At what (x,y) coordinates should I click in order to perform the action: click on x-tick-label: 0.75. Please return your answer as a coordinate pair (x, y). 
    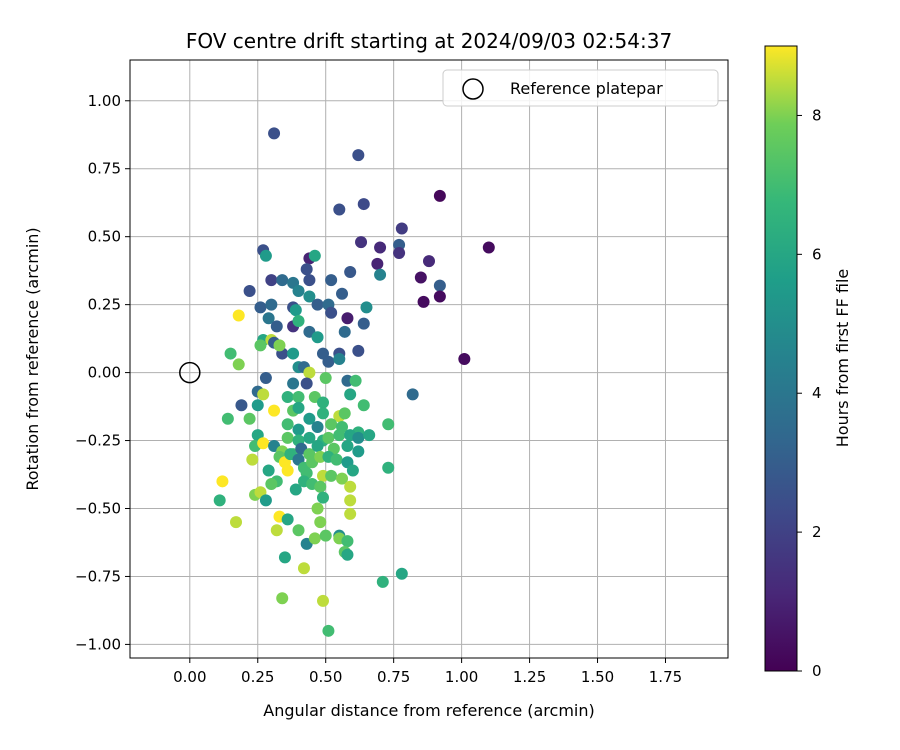
    Looking at the image, I should click on (393, 677).